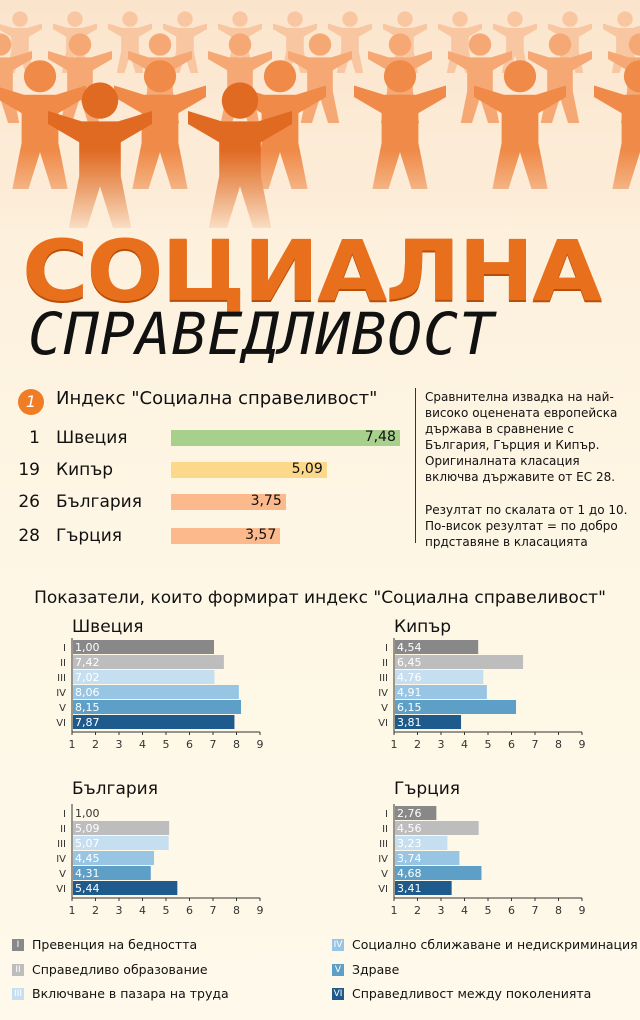 Image resolution: width=640 pixels, height=1020 pixels. Describe the element at coordinates (89, 536) in the screenshot. I see `ranking-country: Гърция` at that location.